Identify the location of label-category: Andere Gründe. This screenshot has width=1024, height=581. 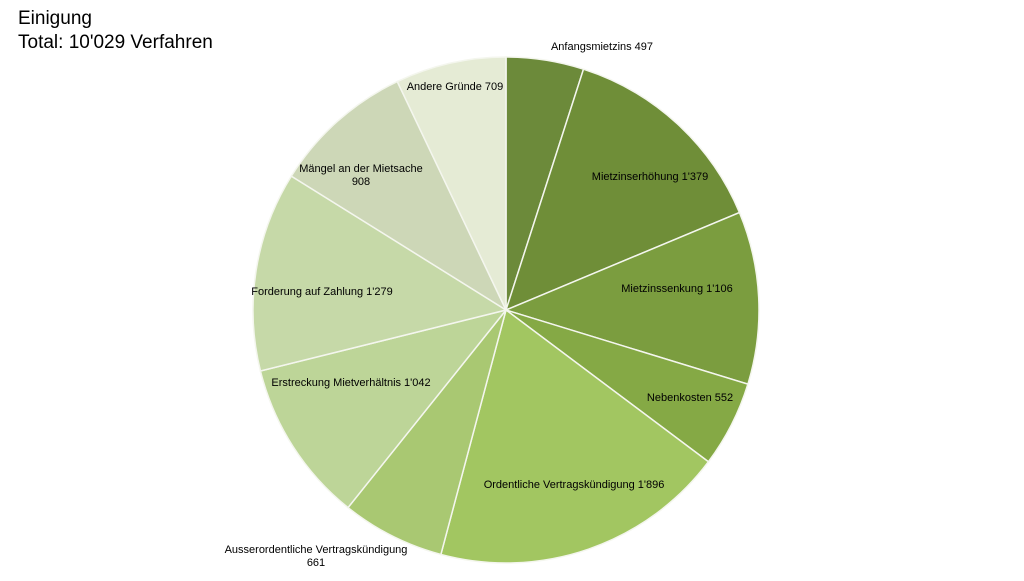
(444, 87).